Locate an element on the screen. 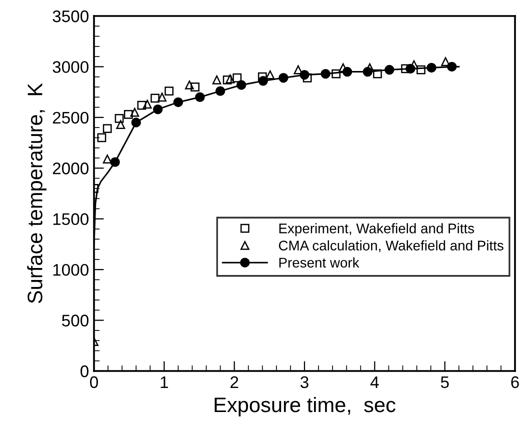 The width and height of the screenshot is (520, 437). y-tick-label: 3000 is located at coordinates (70, 67).